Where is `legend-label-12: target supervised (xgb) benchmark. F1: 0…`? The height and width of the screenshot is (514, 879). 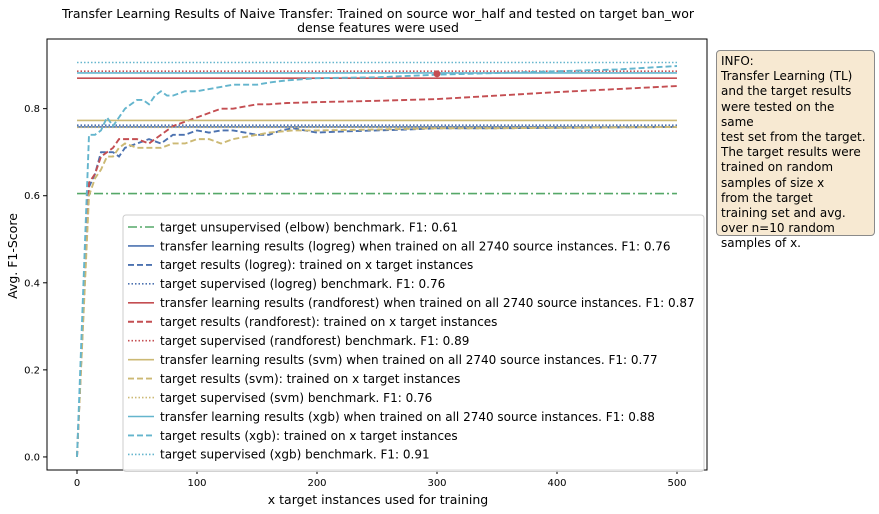
legend-label-12: target supervised (xgb) benchmark. F1: 0… is located at coordinates (295, 455).